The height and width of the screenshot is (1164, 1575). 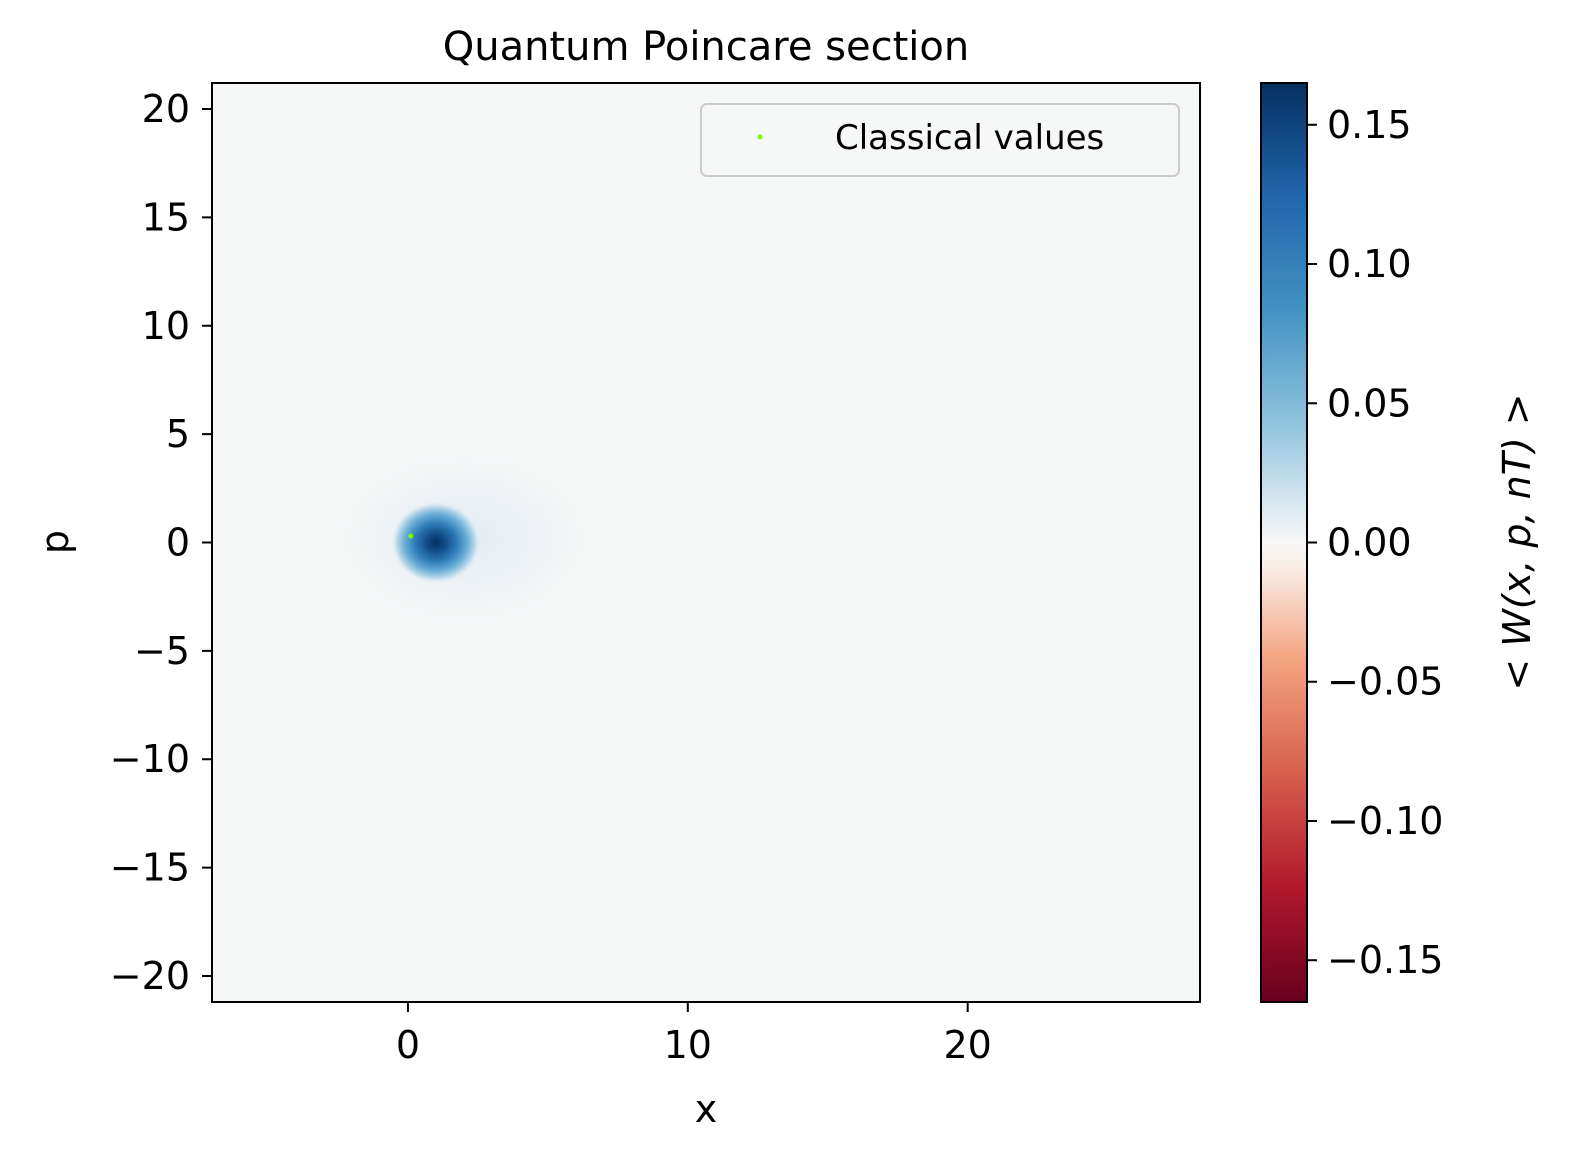 What do you see at coordinates (688, 1045) in the screenshot?
I see `x-tick-label: 10` at bounding box center [688, 1045].